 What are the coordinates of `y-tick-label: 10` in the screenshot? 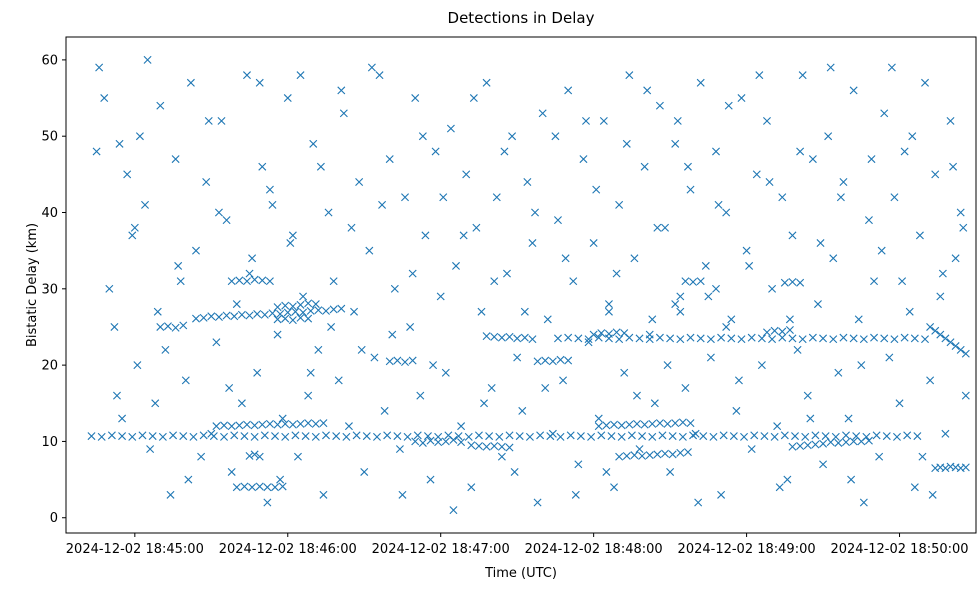 It's located at (49, 442).